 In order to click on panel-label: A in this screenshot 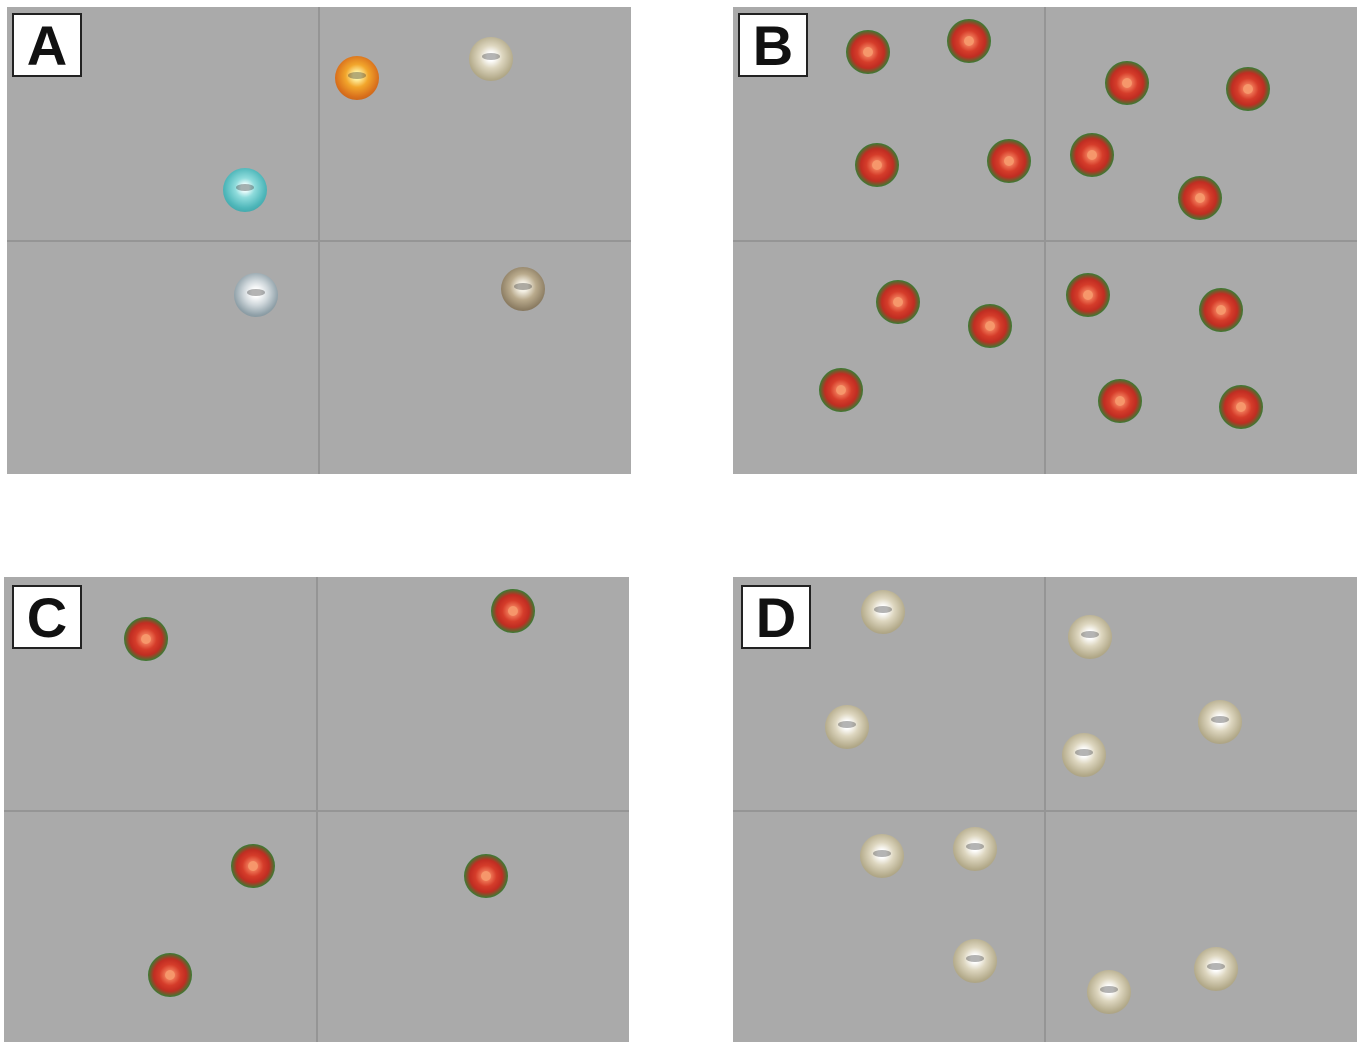, I will do `click(47, 45)`.